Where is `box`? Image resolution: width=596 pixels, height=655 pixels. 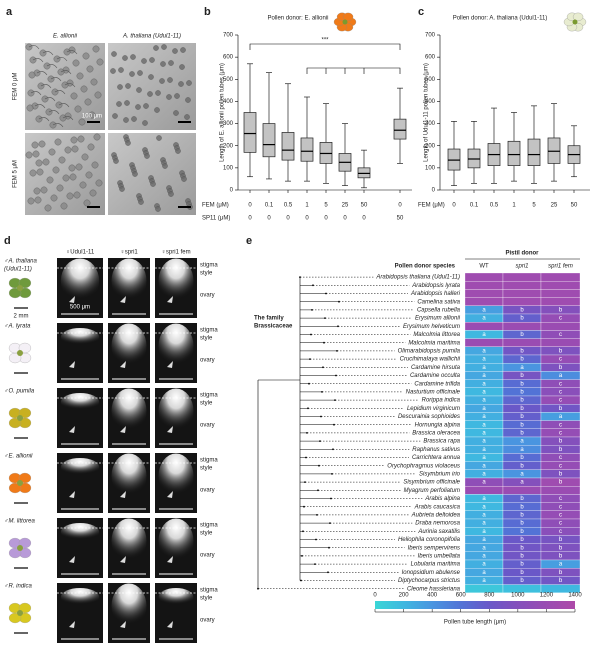
box is located at coordinates (269, 140).